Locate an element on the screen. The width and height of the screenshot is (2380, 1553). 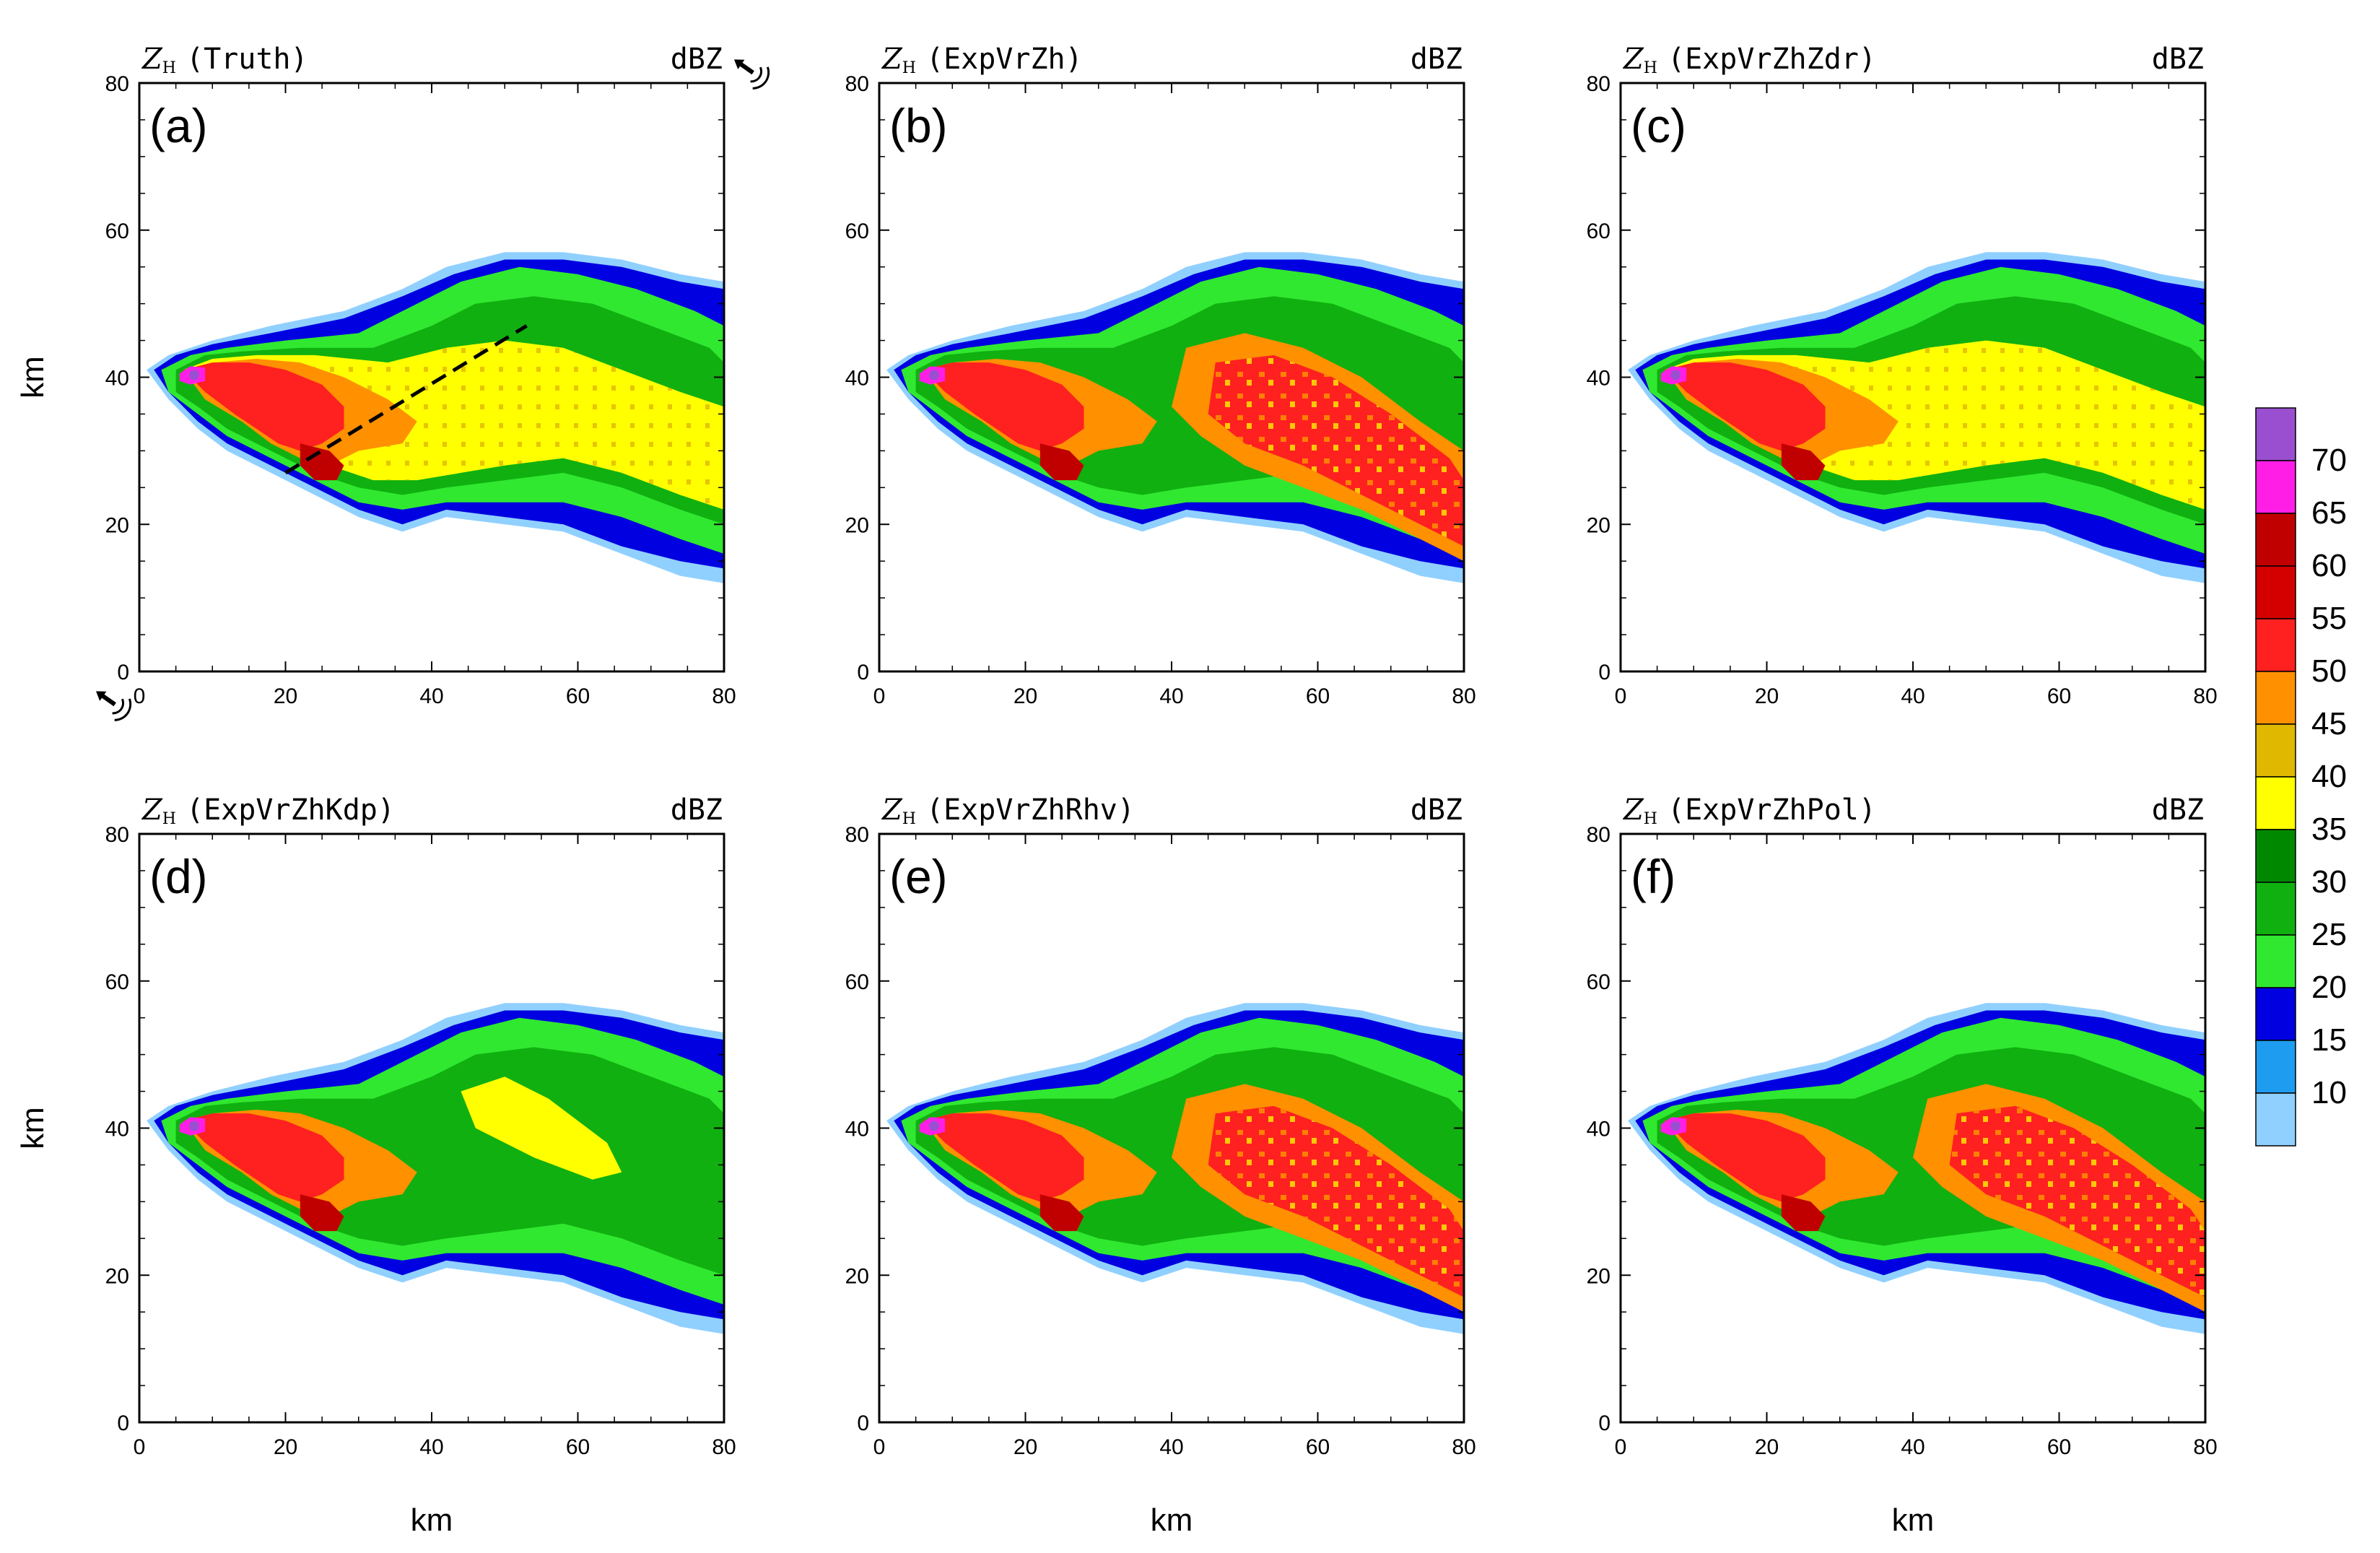
panel-c: 00 20 20 40 40 60 60 80 80 (c) ZH (ExpVrZhZdr) dBZ is located at coordinates (1902, 375).